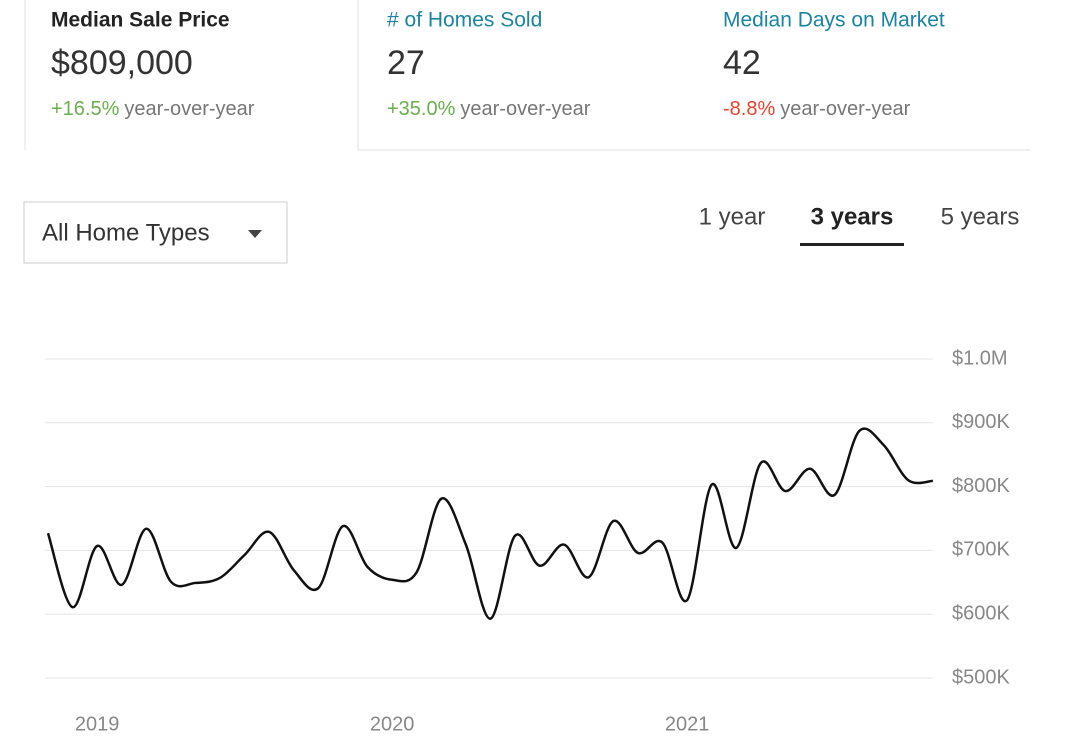 Image resolution: width=1080 pixels, height=744 pixels. Describe the element at coordinates (140, 20) in the screenshot. I see `stat-label: Median Sale Price` at that location.